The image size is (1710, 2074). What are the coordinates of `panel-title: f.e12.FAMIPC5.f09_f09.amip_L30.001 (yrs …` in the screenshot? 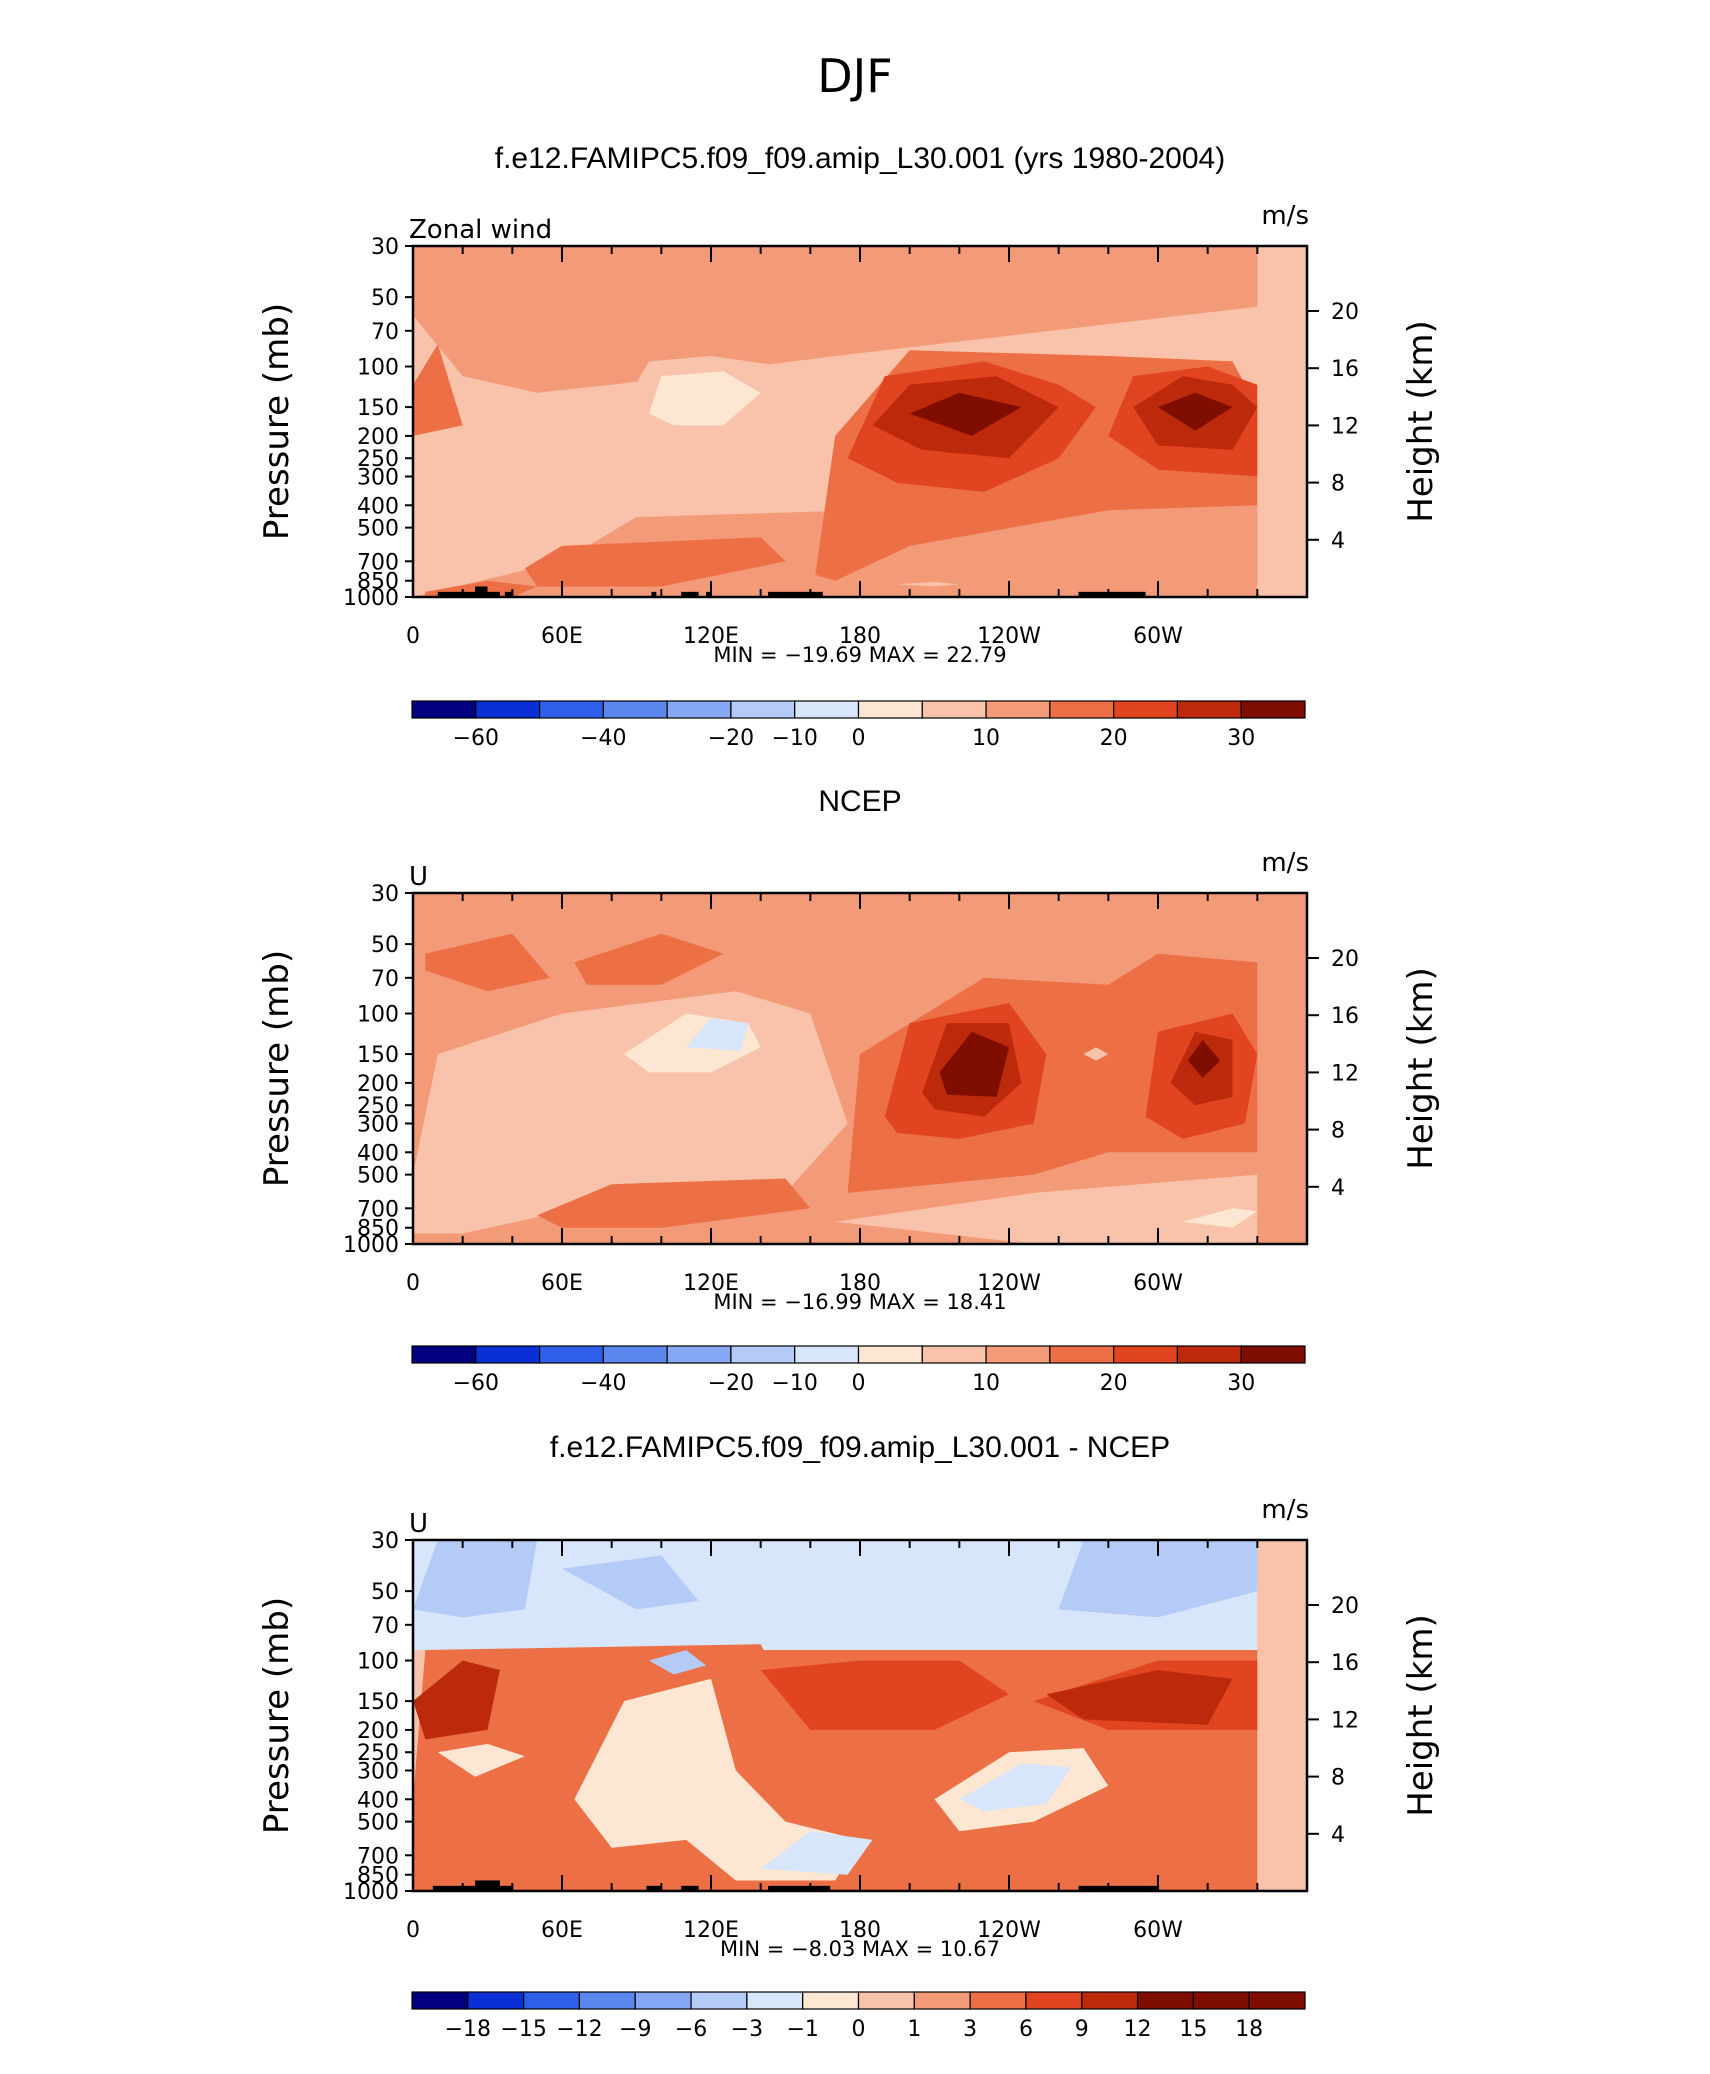 It's located at (860, 158).